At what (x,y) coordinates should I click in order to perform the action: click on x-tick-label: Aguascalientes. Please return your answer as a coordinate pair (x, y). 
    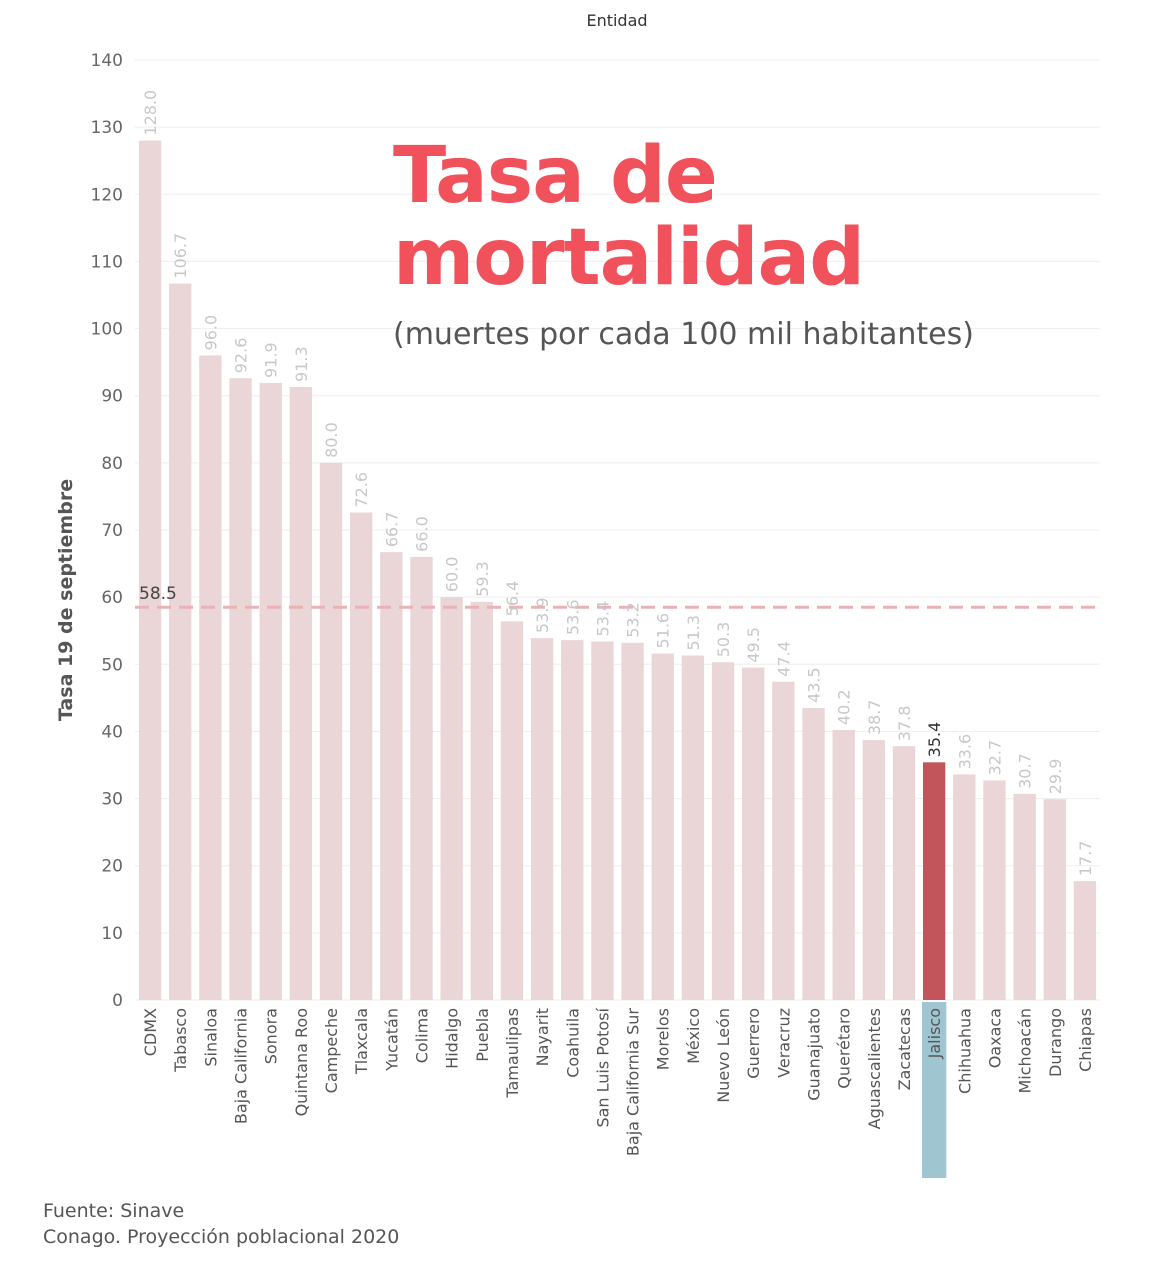
    Looking at the image, I should click on (874, 1068).